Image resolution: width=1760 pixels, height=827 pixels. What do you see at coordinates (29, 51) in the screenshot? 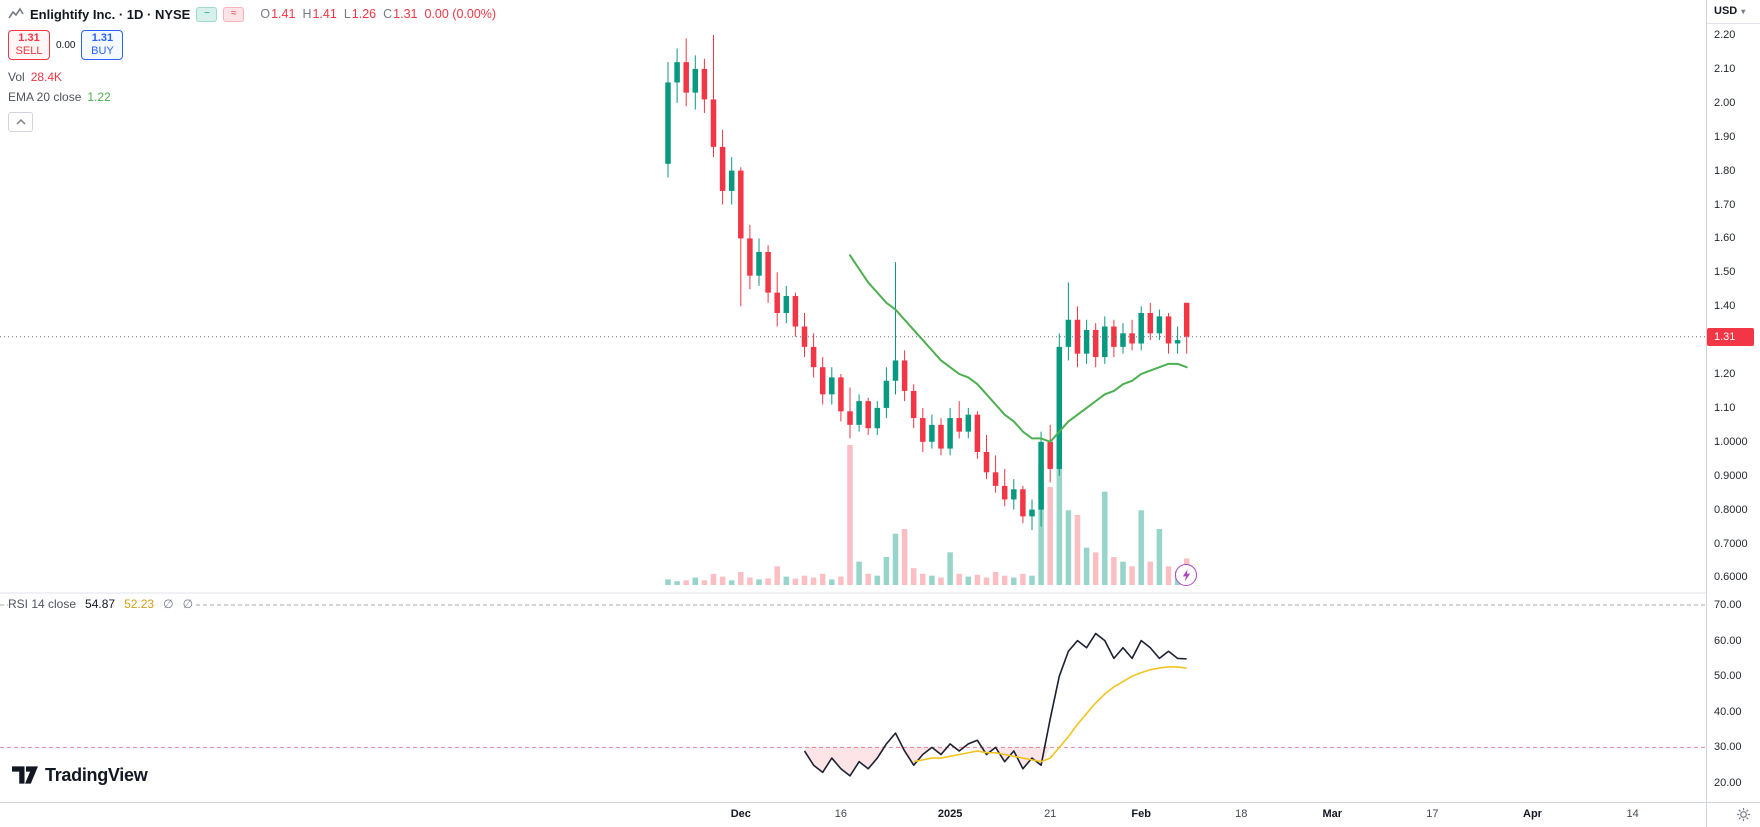
I see `sell-label: SELL` at bounding box center [29, 51].